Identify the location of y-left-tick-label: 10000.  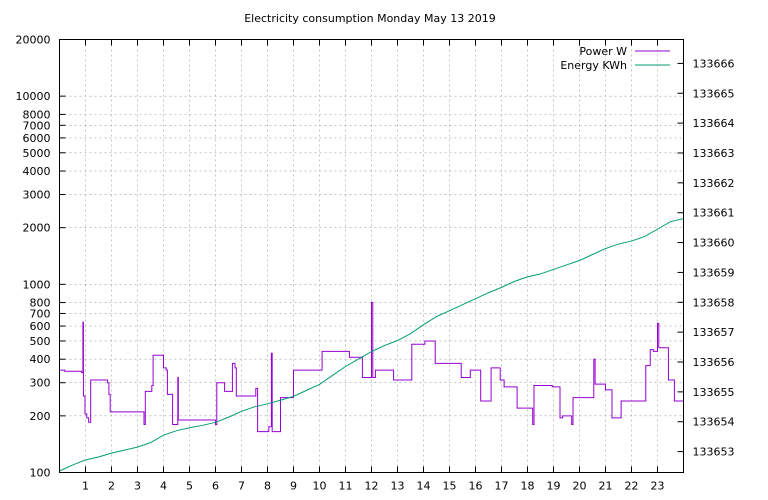
(33, 96).